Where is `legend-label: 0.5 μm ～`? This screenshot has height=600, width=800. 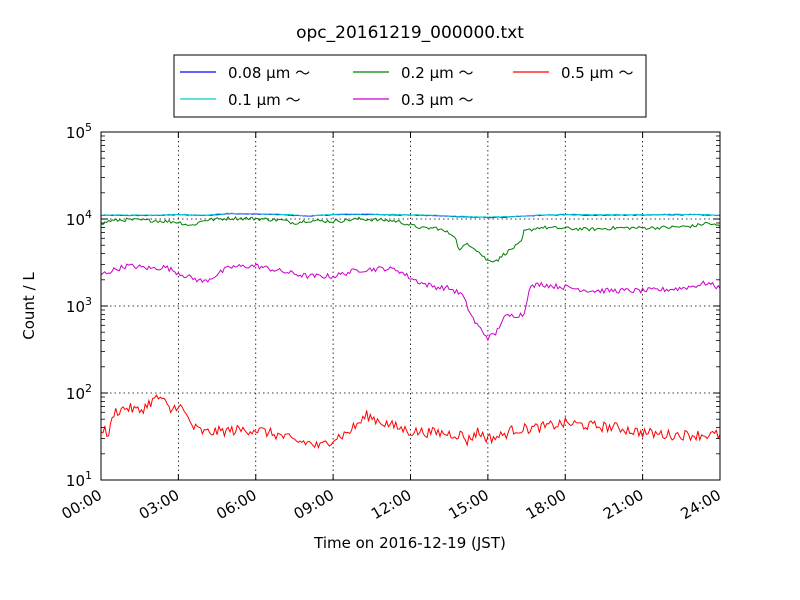 legend-label: 0.5 μm ～ is located at coordinates (597, 73).